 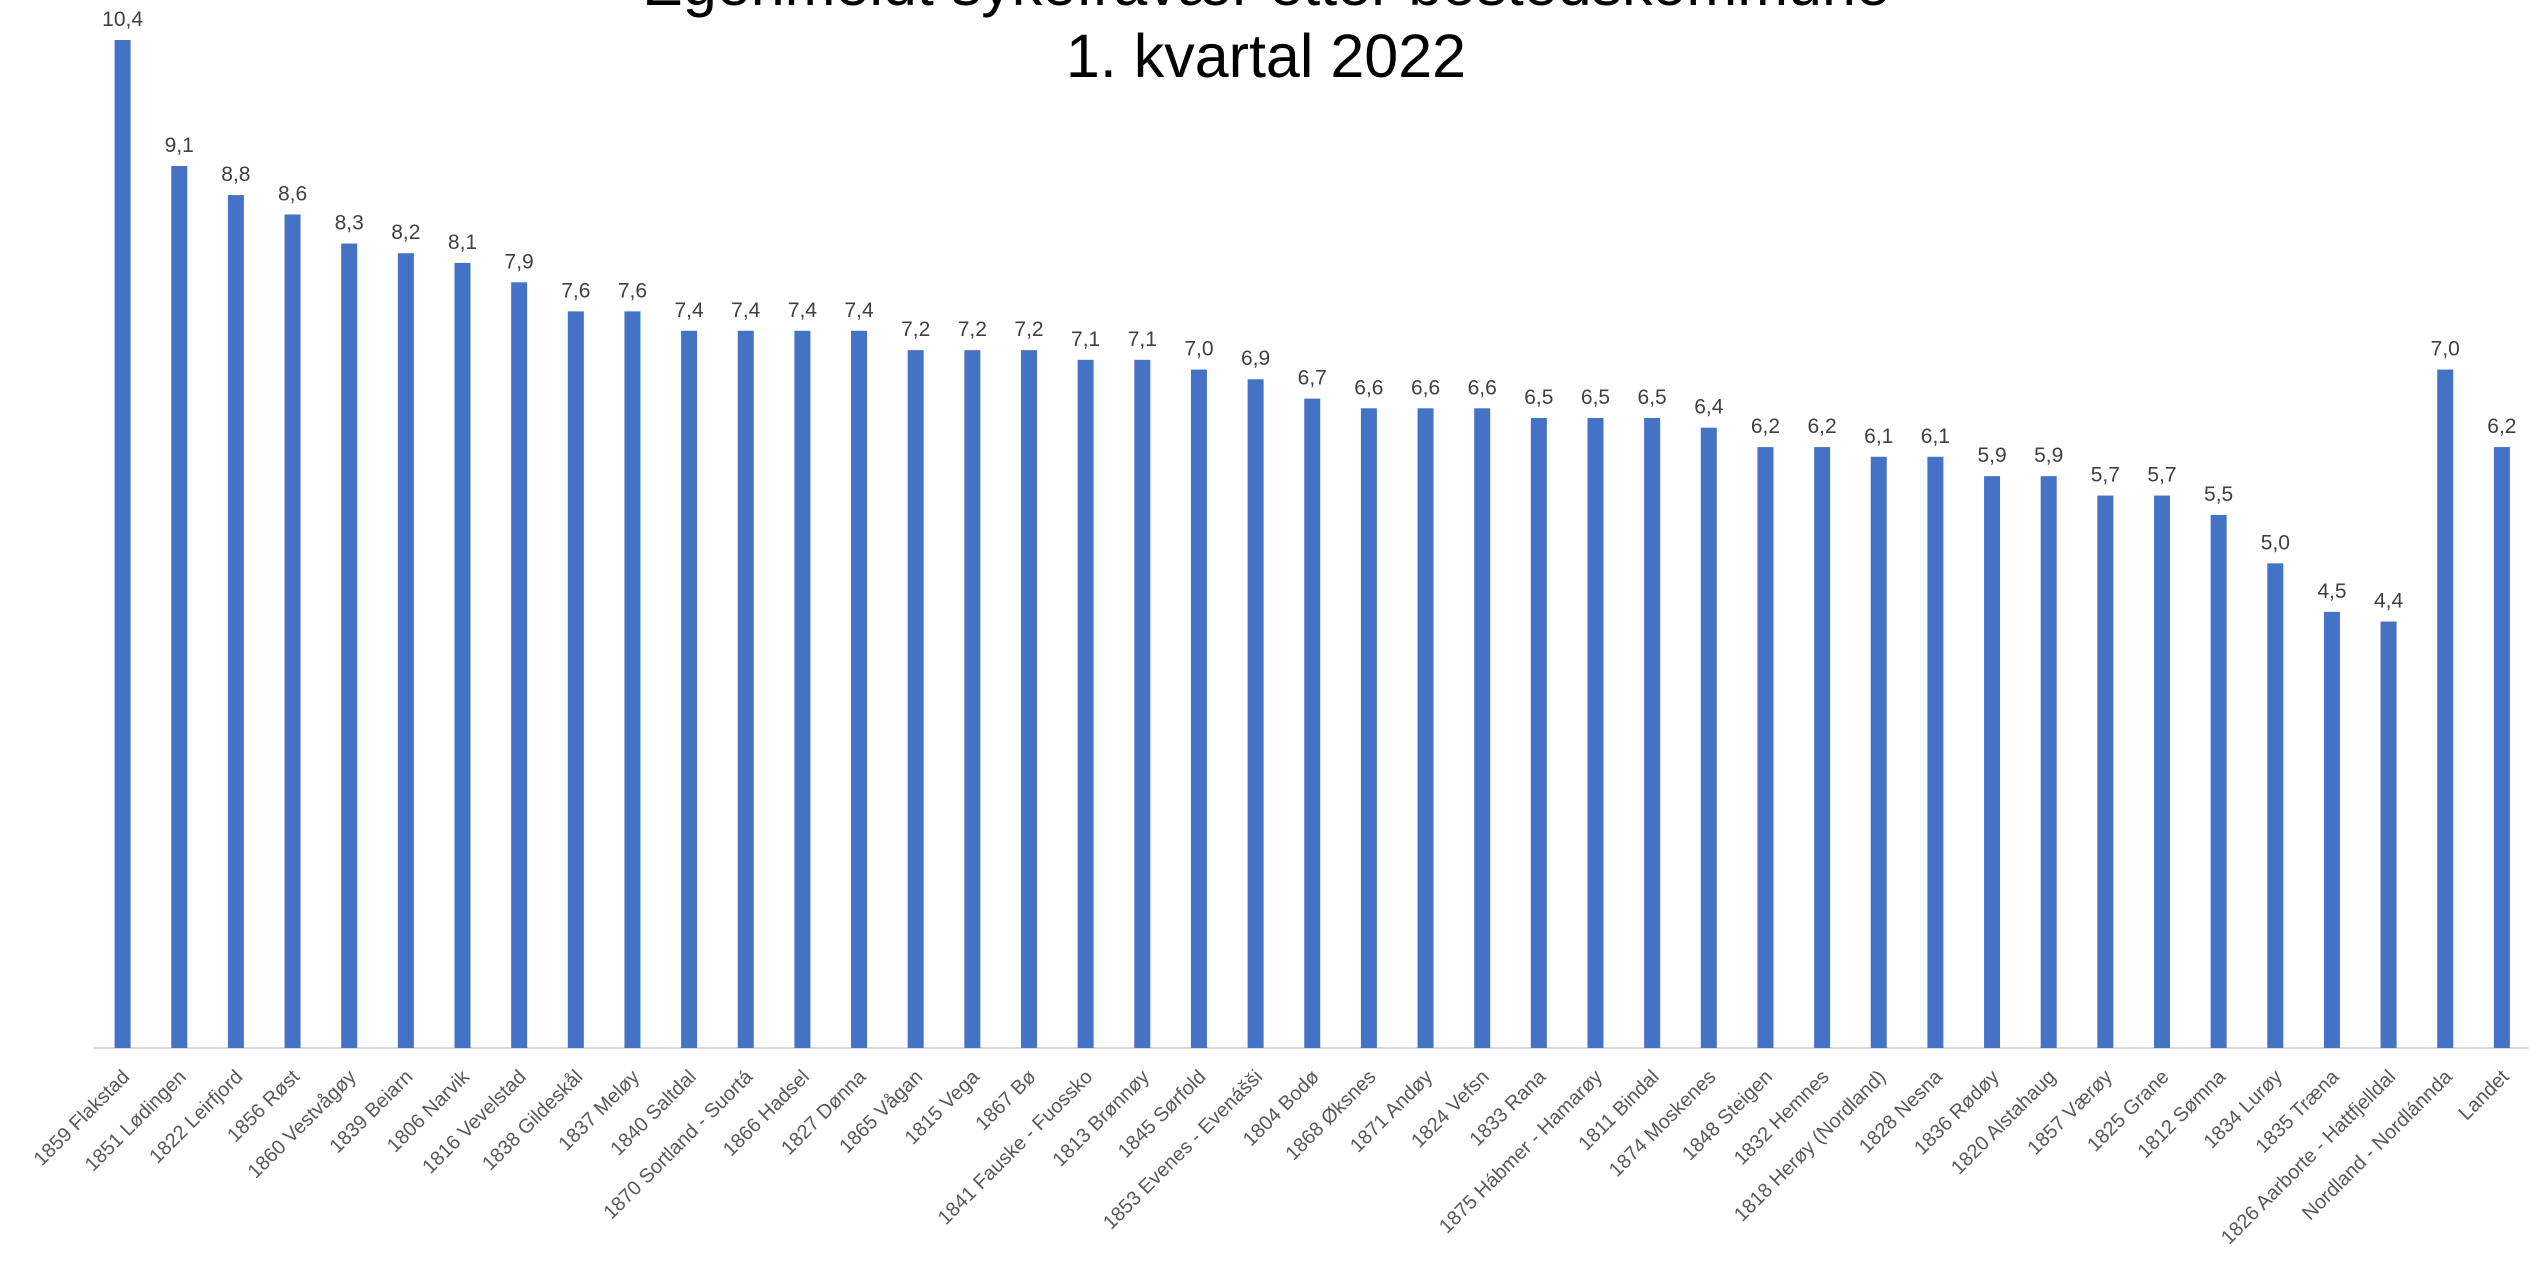 I want to click on chart-subtitle: 1. kvartal 2022, so click(x=1266, y=56).